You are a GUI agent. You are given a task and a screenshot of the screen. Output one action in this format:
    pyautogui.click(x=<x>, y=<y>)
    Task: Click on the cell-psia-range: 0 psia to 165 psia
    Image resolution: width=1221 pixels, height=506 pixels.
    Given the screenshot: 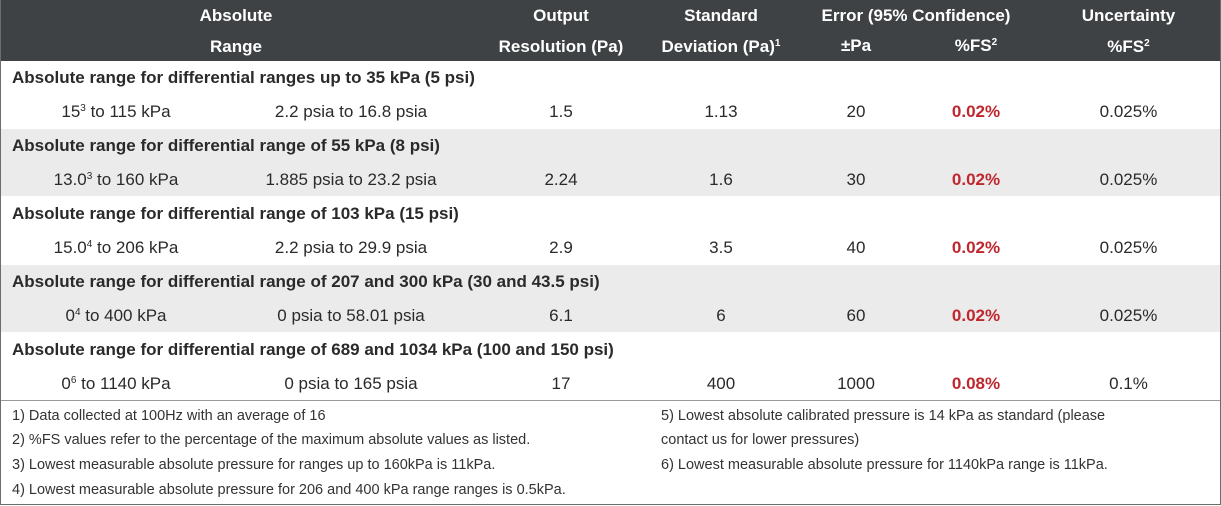 What is the action you would take?
    pyautogui.click(x=351, y=383)
    